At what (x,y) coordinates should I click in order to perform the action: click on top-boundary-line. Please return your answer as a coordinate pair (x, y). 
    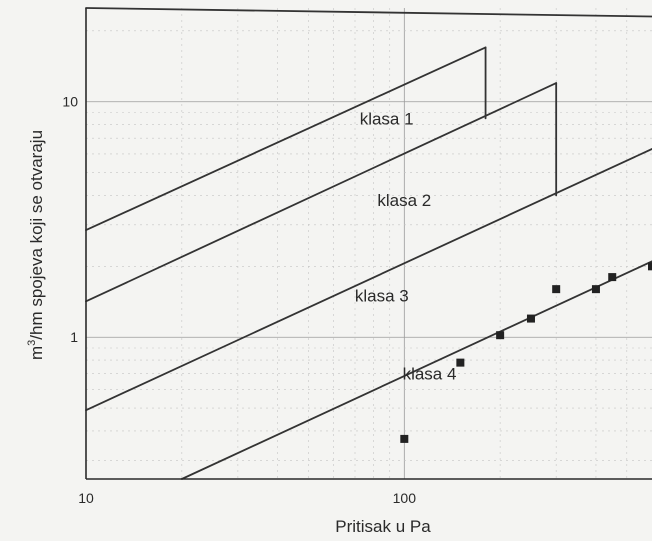
    Looking at the image, I should click on (368, 12).